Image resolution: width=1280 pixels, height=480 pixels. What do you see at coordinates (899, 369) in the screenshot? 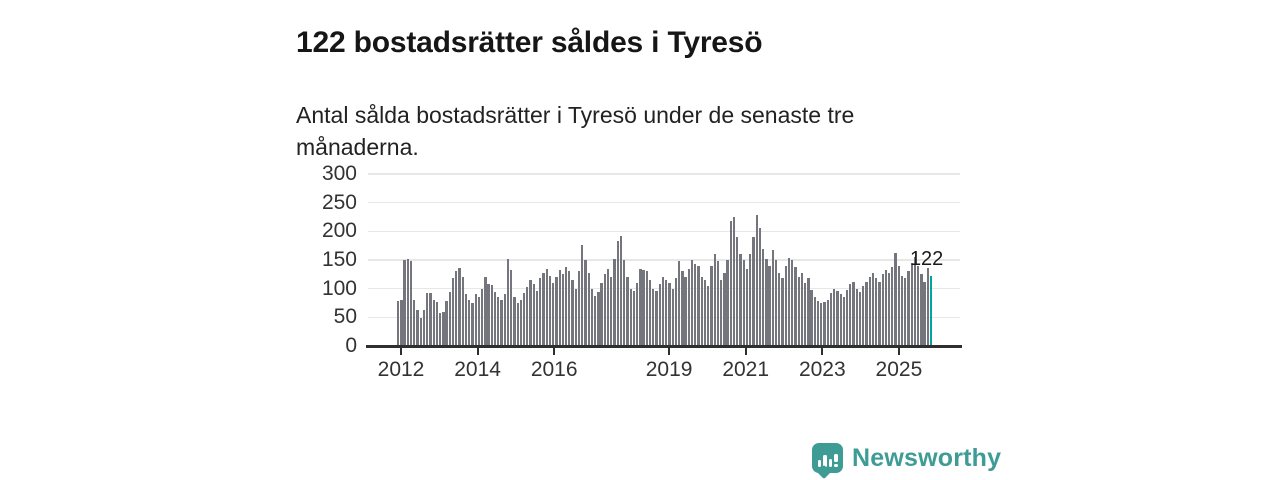
I see `x-axis-label: 2025` at bounding box center [899, 369].